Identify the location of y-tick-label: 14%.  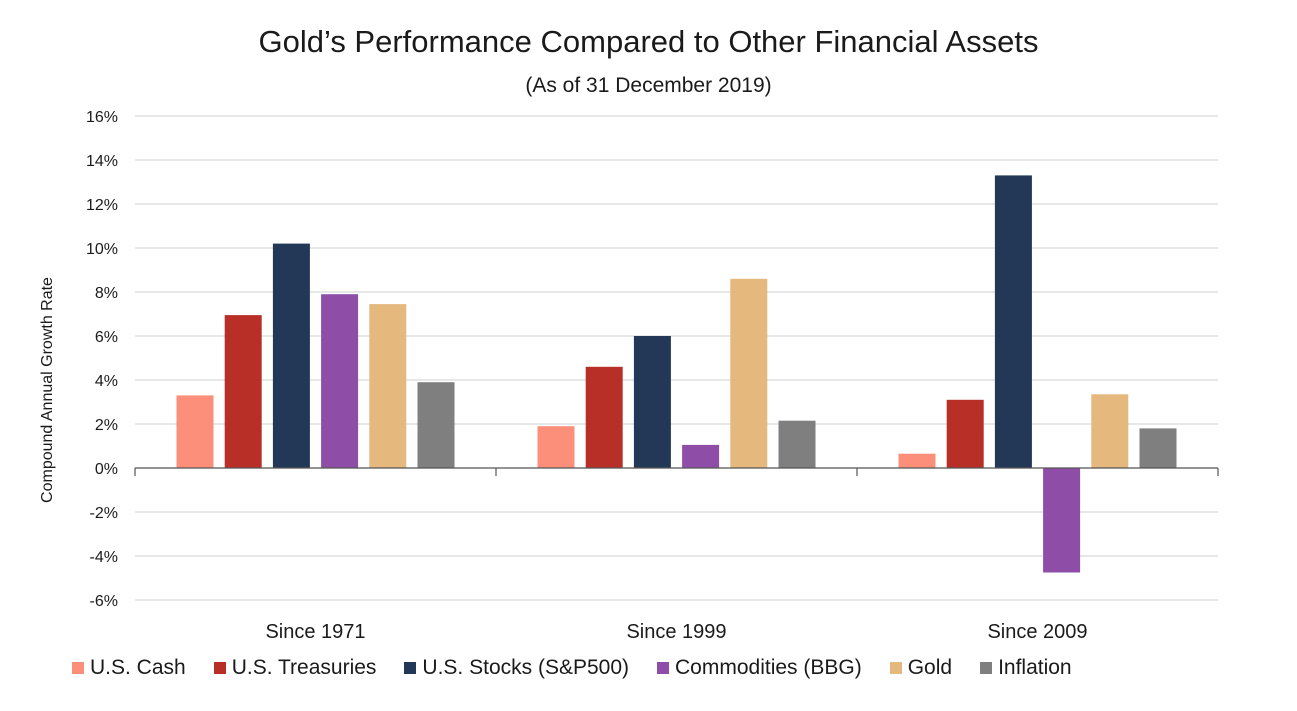
(102, 161).